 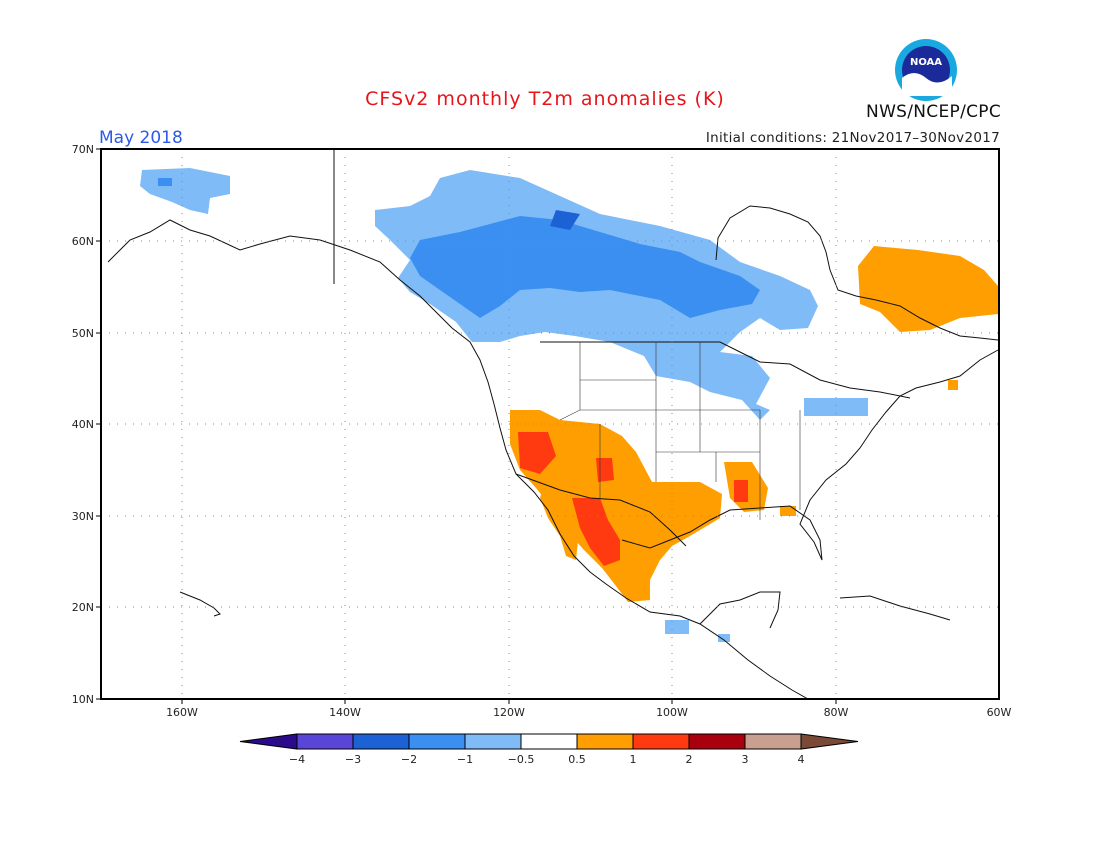 I want to click on lat-label-10n: 10N, so click(x=83, y=699).